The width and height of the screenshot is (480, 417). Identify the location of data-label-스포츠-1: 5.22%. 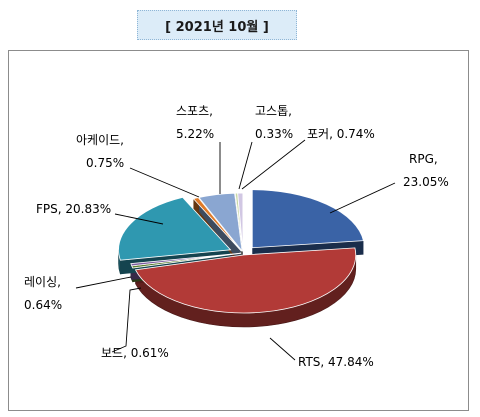
(195, 134).